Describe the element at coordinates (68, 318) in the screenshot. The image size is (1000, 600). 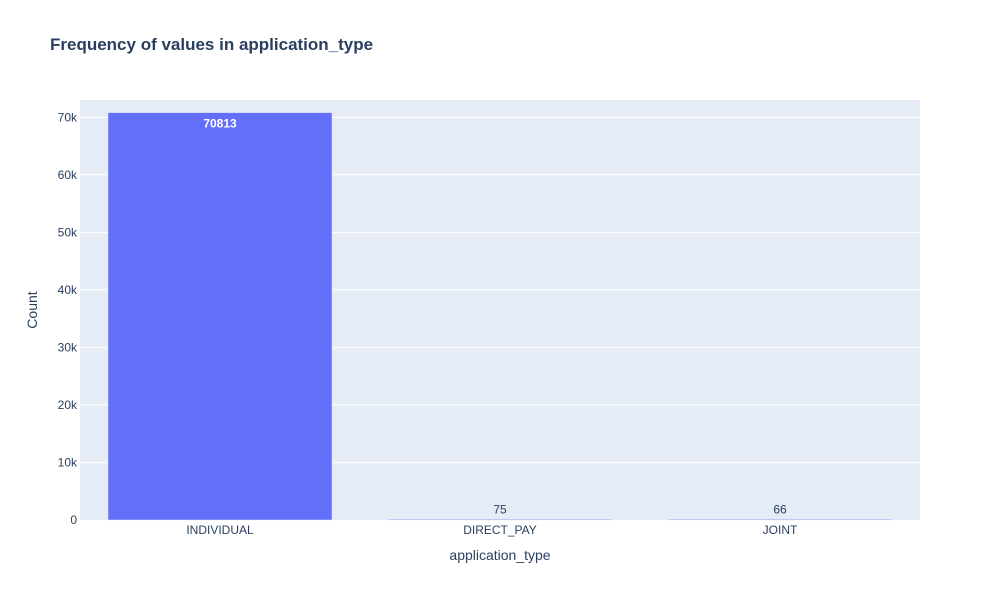
I see `y-axis-ticks: 0 10k 20k 30k 40k 50k 60k 70k` at that location.